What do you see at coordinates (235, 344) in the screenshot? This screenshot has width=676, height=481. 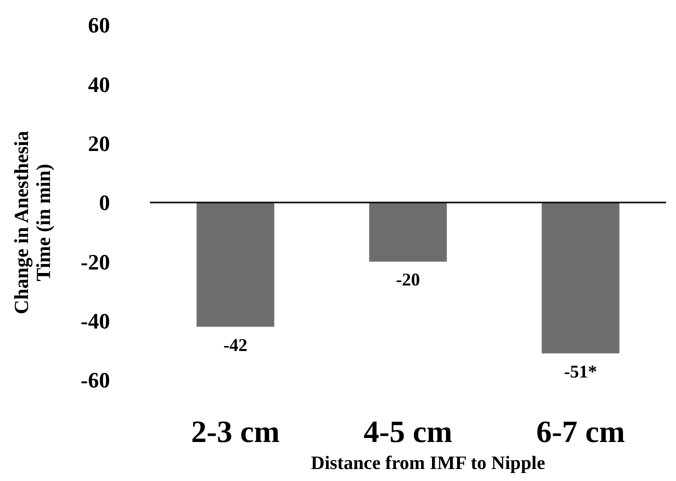 I see `data-label: -42` at bounding box center [235, 344].